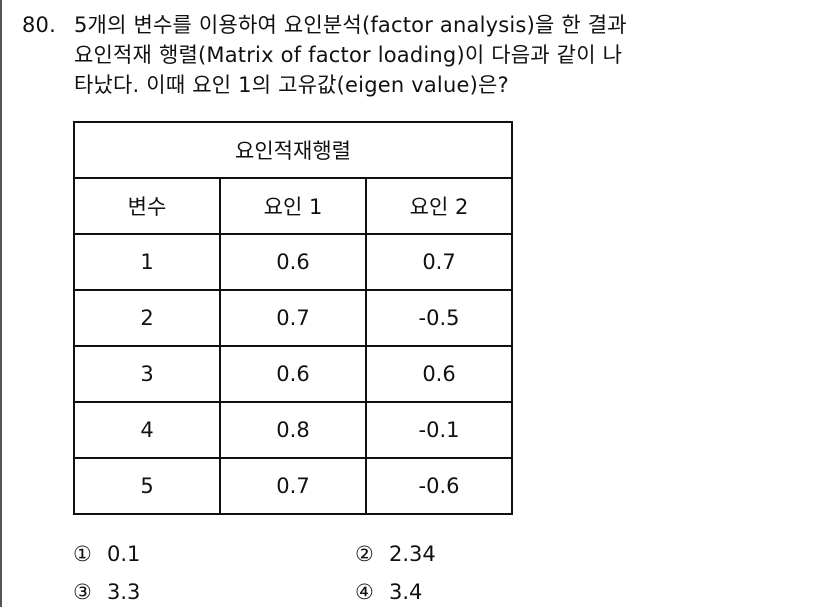  Describe the element at coordinates (412, 554) in the screenshot. I see `choice-2-text: 2.34` at that location.